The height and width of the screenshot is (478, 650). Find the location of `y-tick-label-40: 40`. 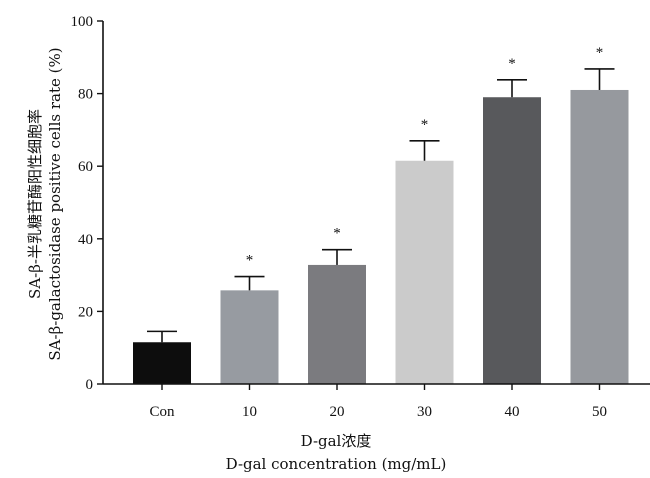

y-tick-label-40: 40 is located at coordinates (85, 240).